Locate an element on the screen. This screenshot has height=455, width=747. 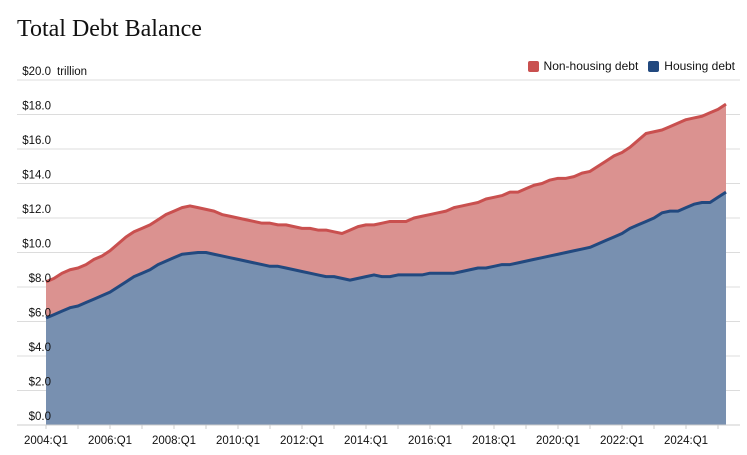
y-unit-label: trillion is located at coordinates (72, 72).